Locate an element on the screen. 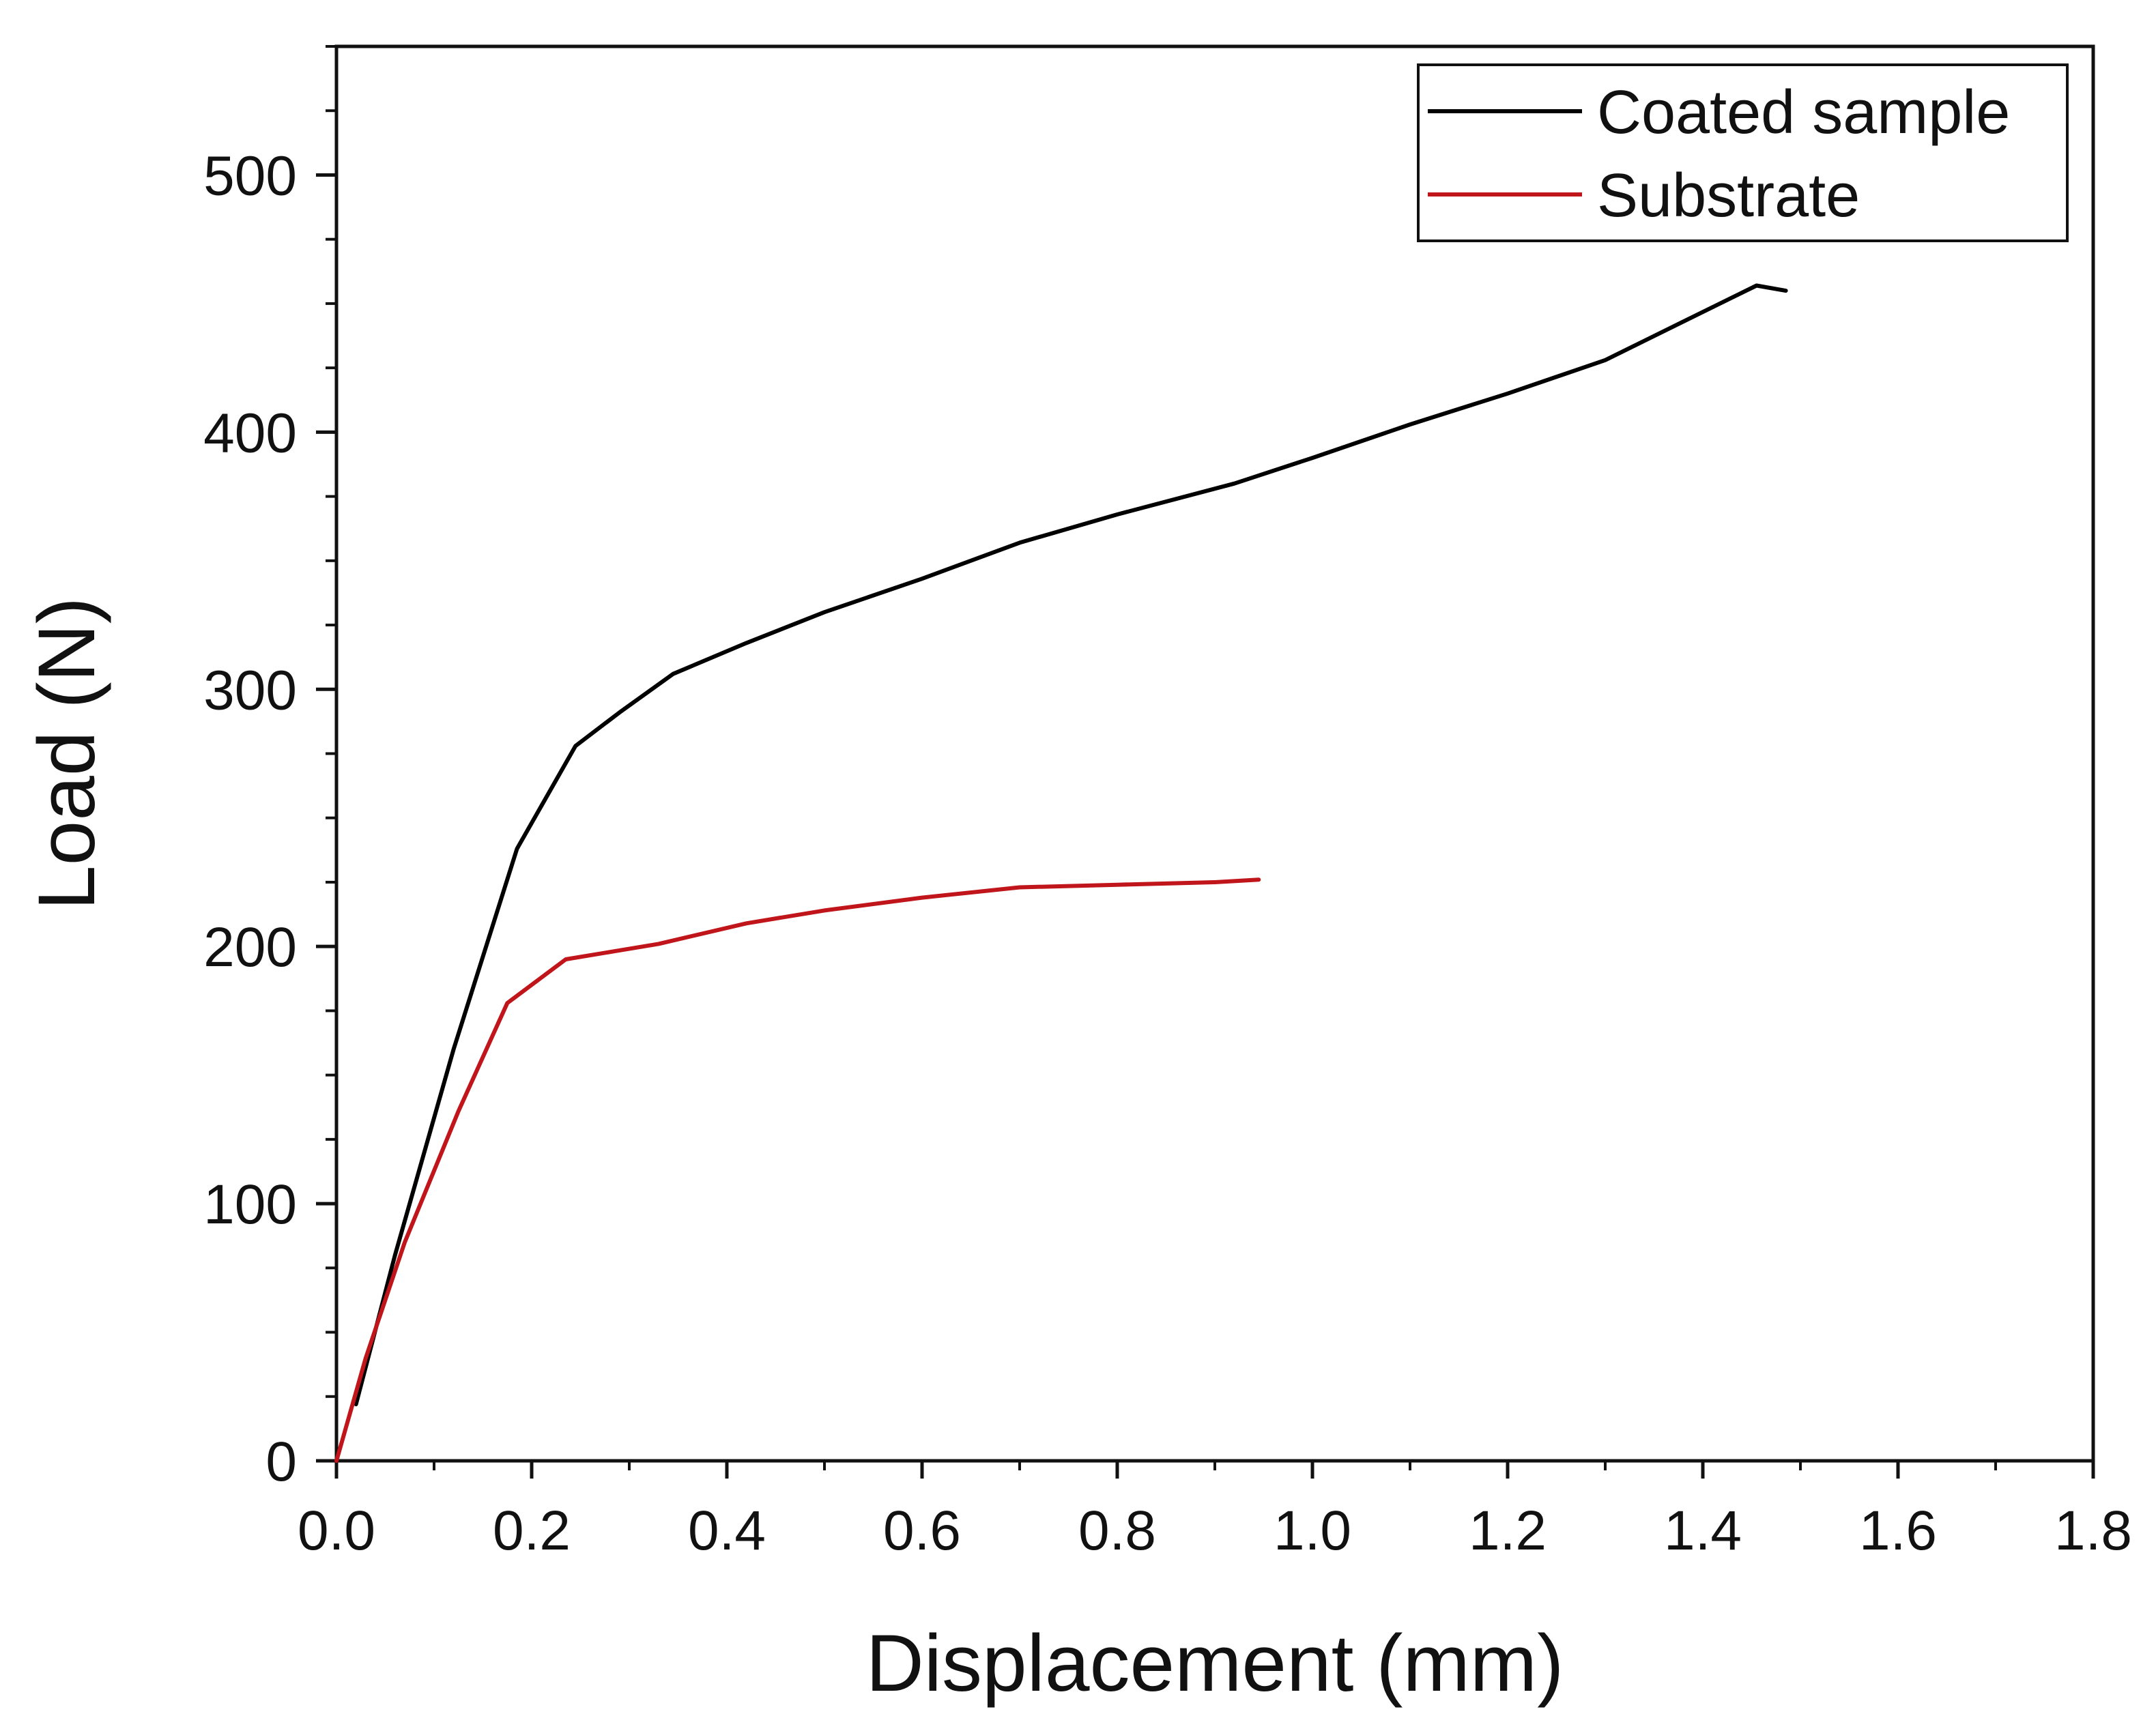  y-tick-label: 0 is located at coordinates (281, 1462).